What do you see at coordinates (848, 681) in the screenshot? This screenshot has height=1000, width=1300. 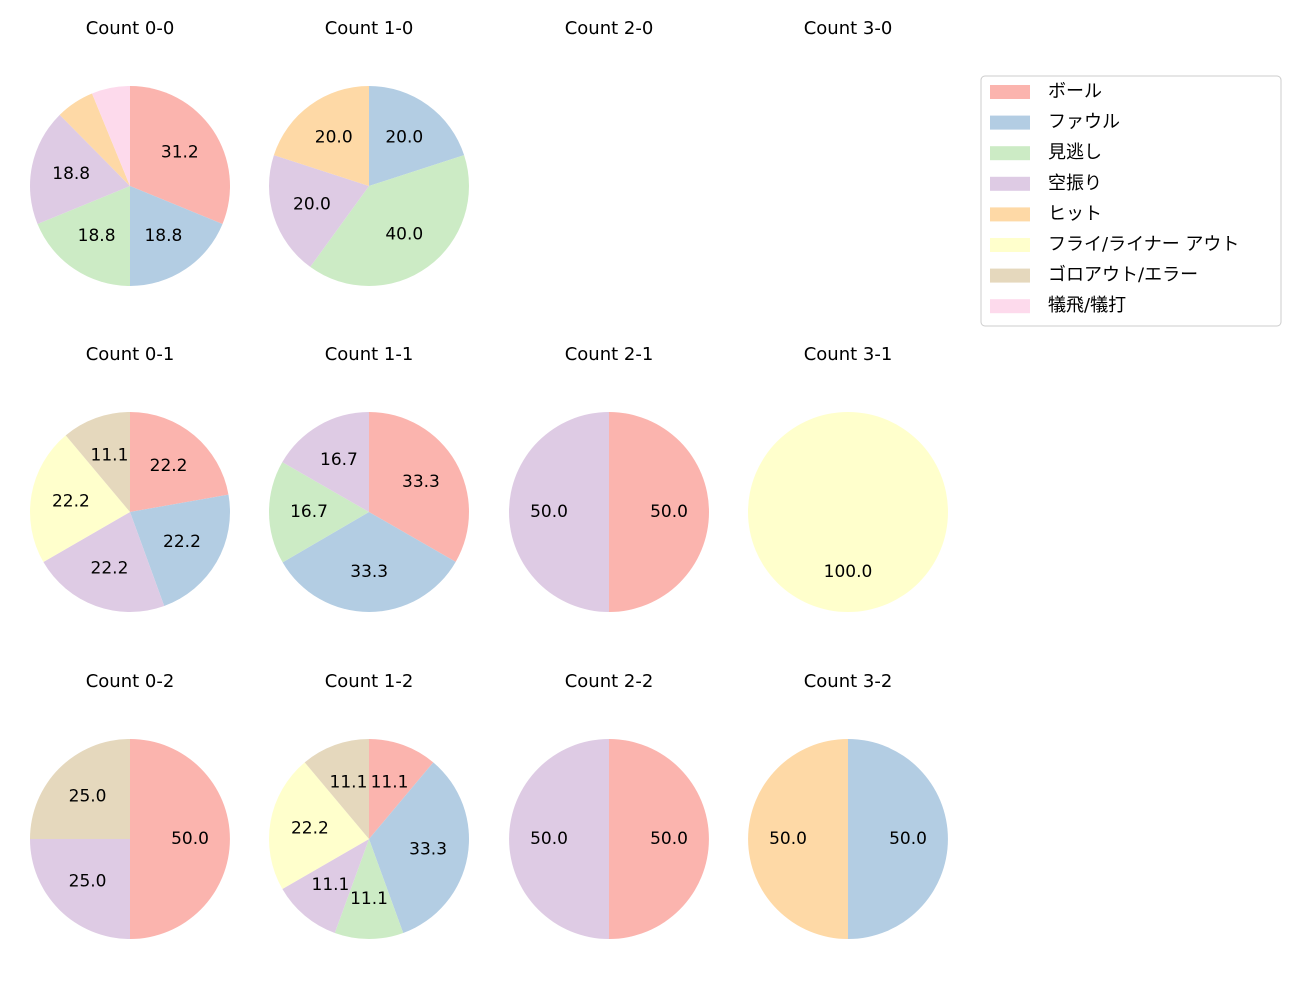 I see `chart-title: Count 3-2` at bounding box center [848, 681].